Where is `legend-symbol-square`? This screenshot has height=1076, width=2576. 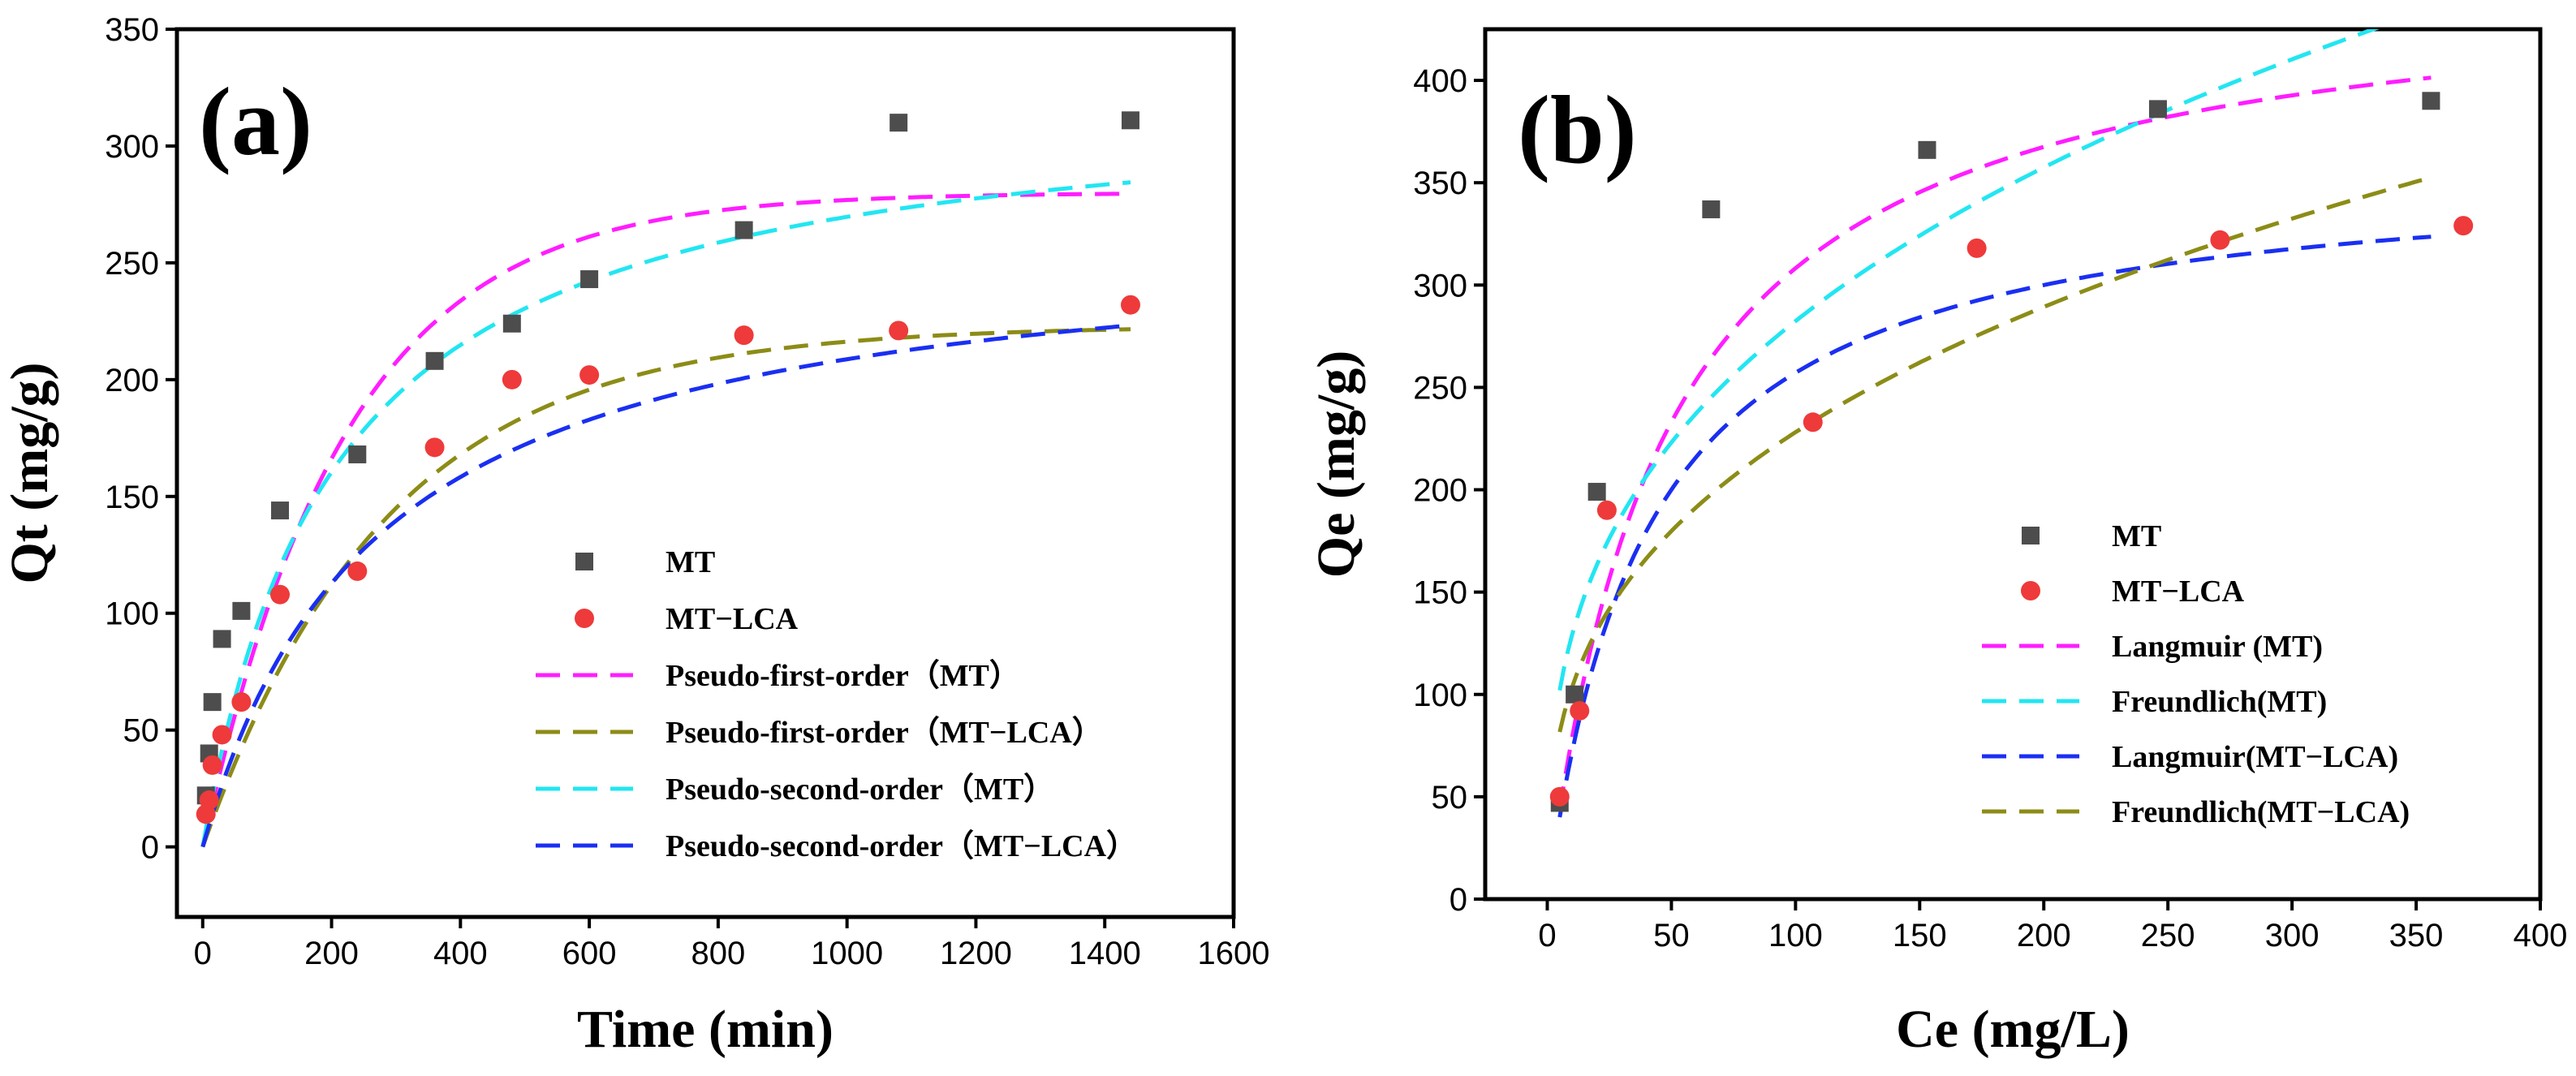 legend-symbol-square is located at coordinates (2031, 535).